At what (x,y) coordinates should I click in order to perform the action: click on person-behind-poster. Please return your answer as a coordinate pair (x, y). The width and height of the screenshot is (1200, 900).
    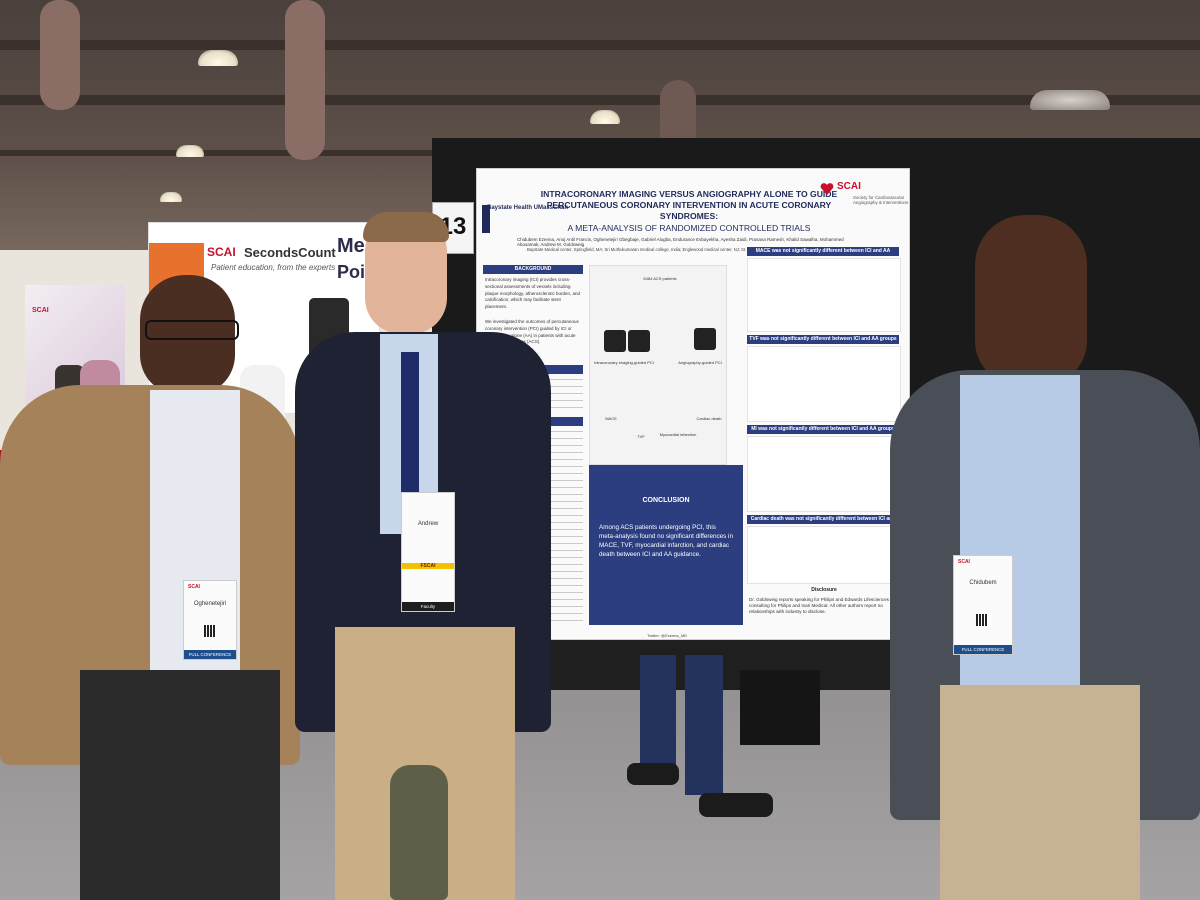
    Looking at the image, I should click on (700, 736).